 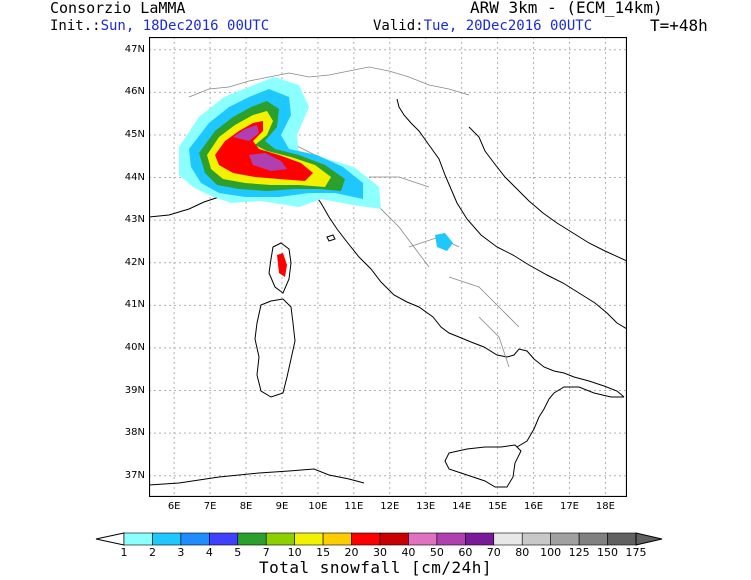 What do you see at coordinates (408, 551) in the screenshot?
I see `colorbar-level-label: 40` at bounding box center [408, 551].